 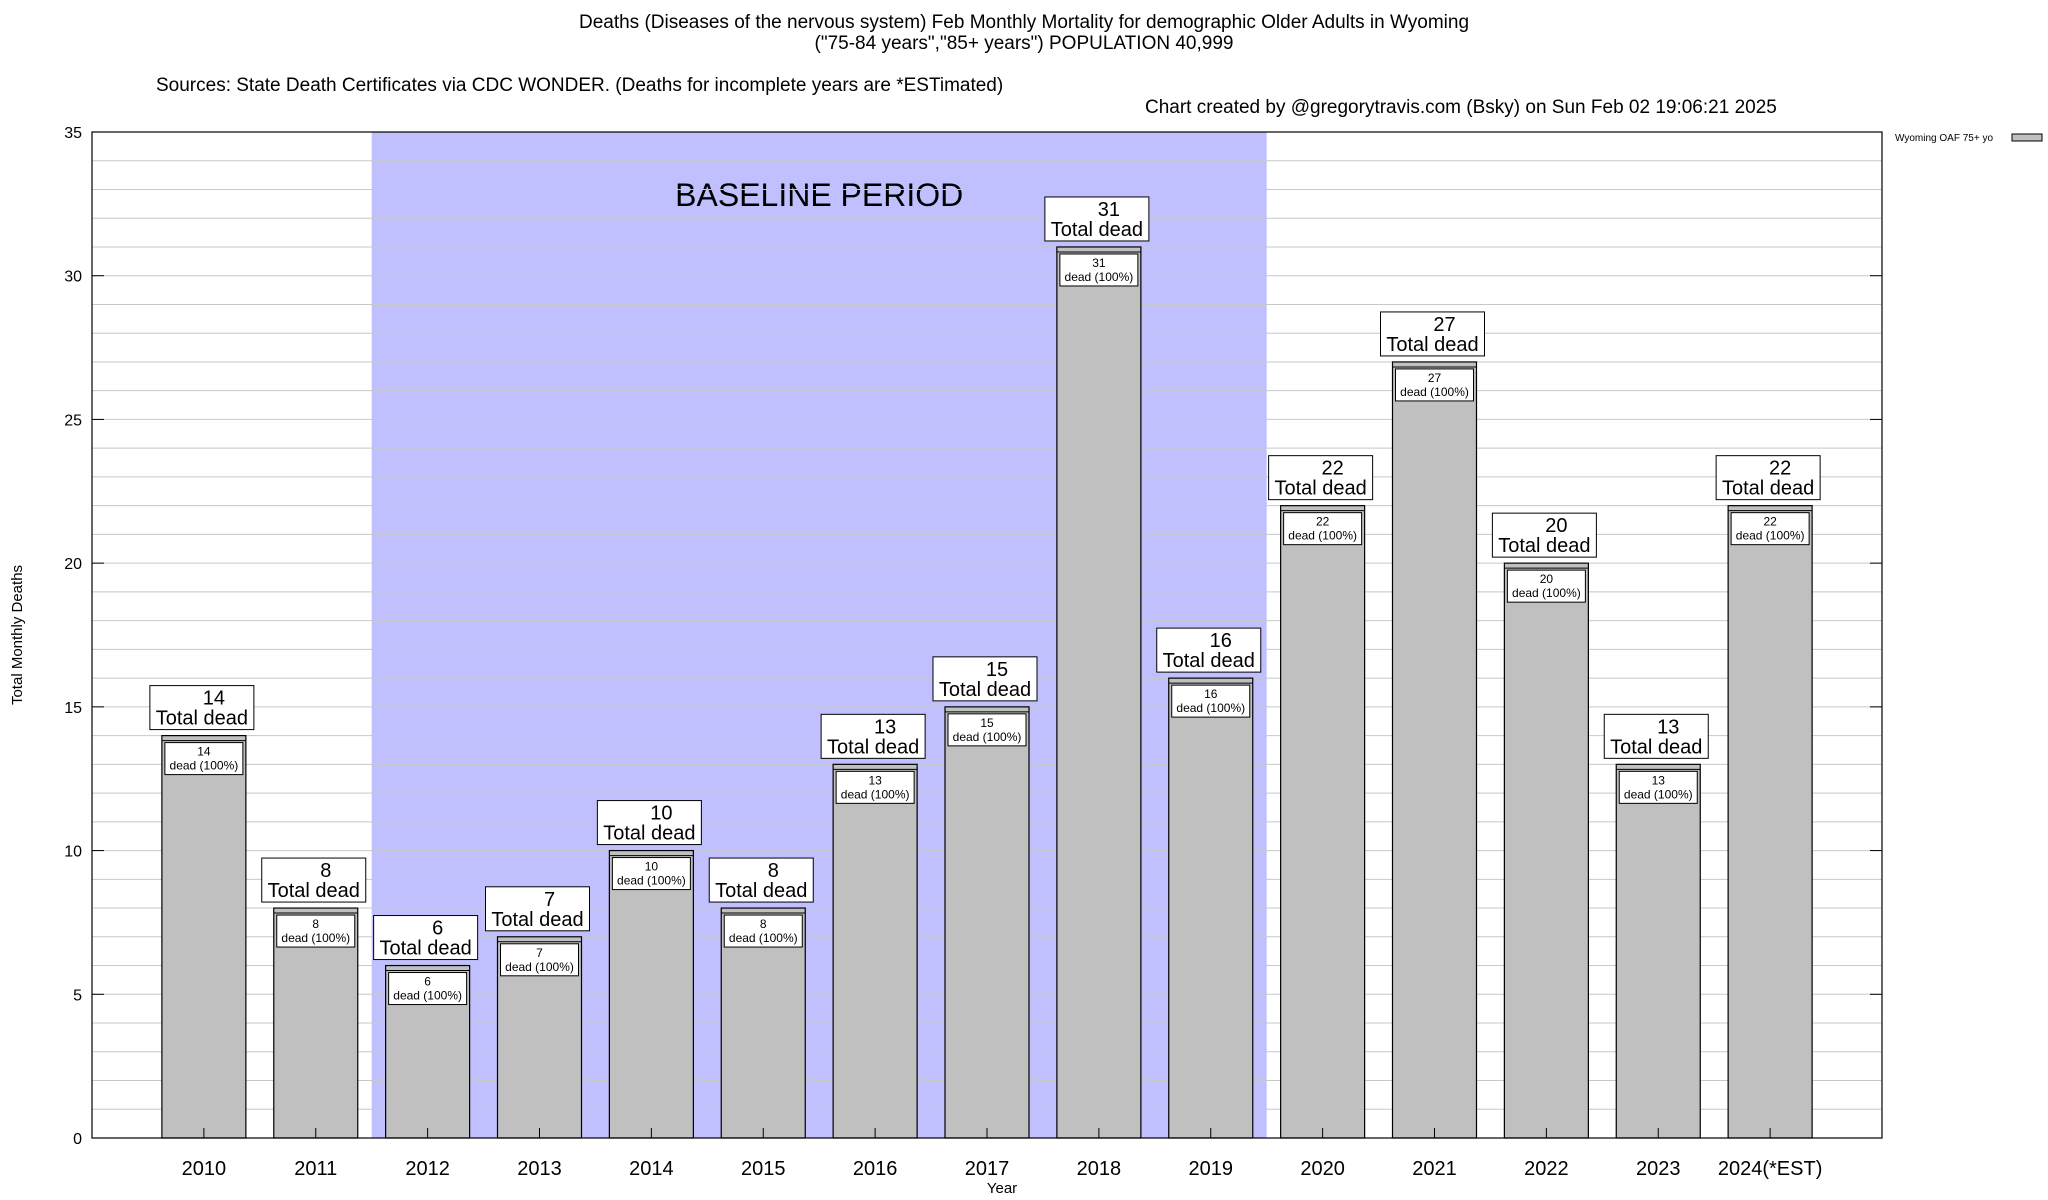 What do you see at coordinates (773, 871) in the screenshot?
I see `top-label-value: 8` at bounding box center [773, 871].